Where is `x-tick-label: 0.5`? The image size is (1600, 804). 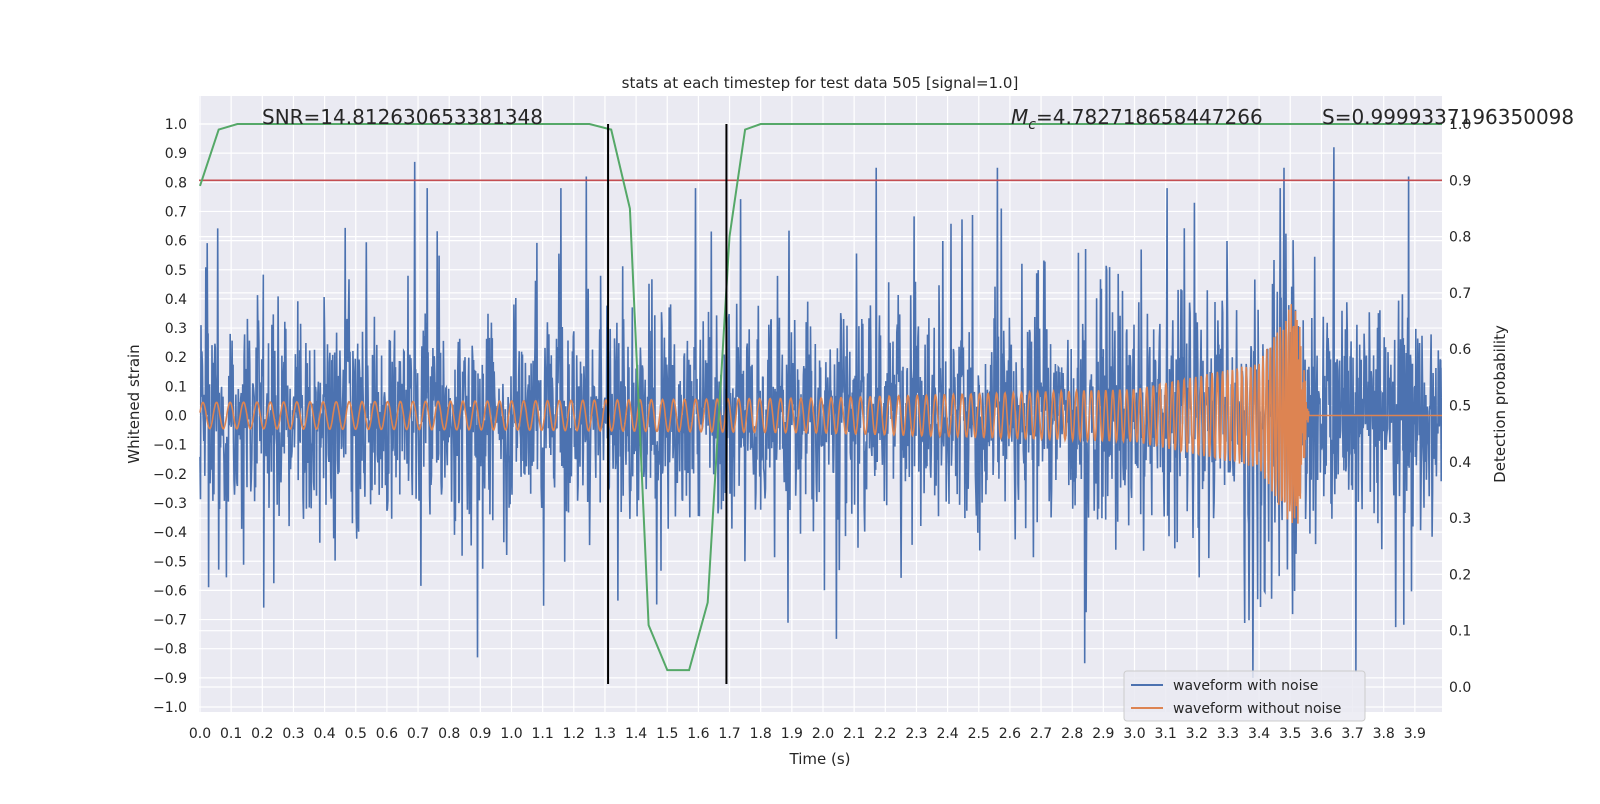
x-tick-label: 0.5 is located at coordinates (356, 734).